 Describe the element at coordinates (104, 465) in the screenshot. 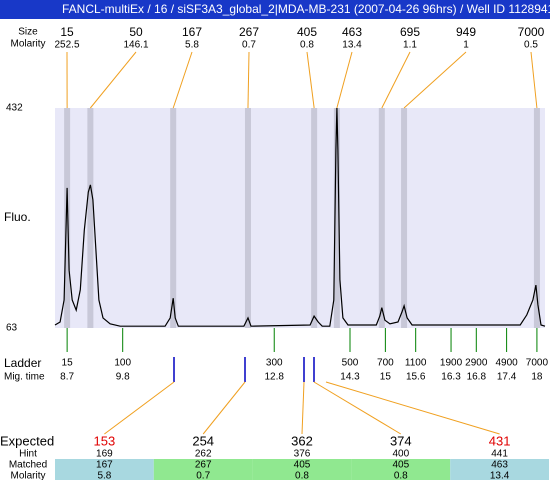

I see `matched-size: 167` at that location.